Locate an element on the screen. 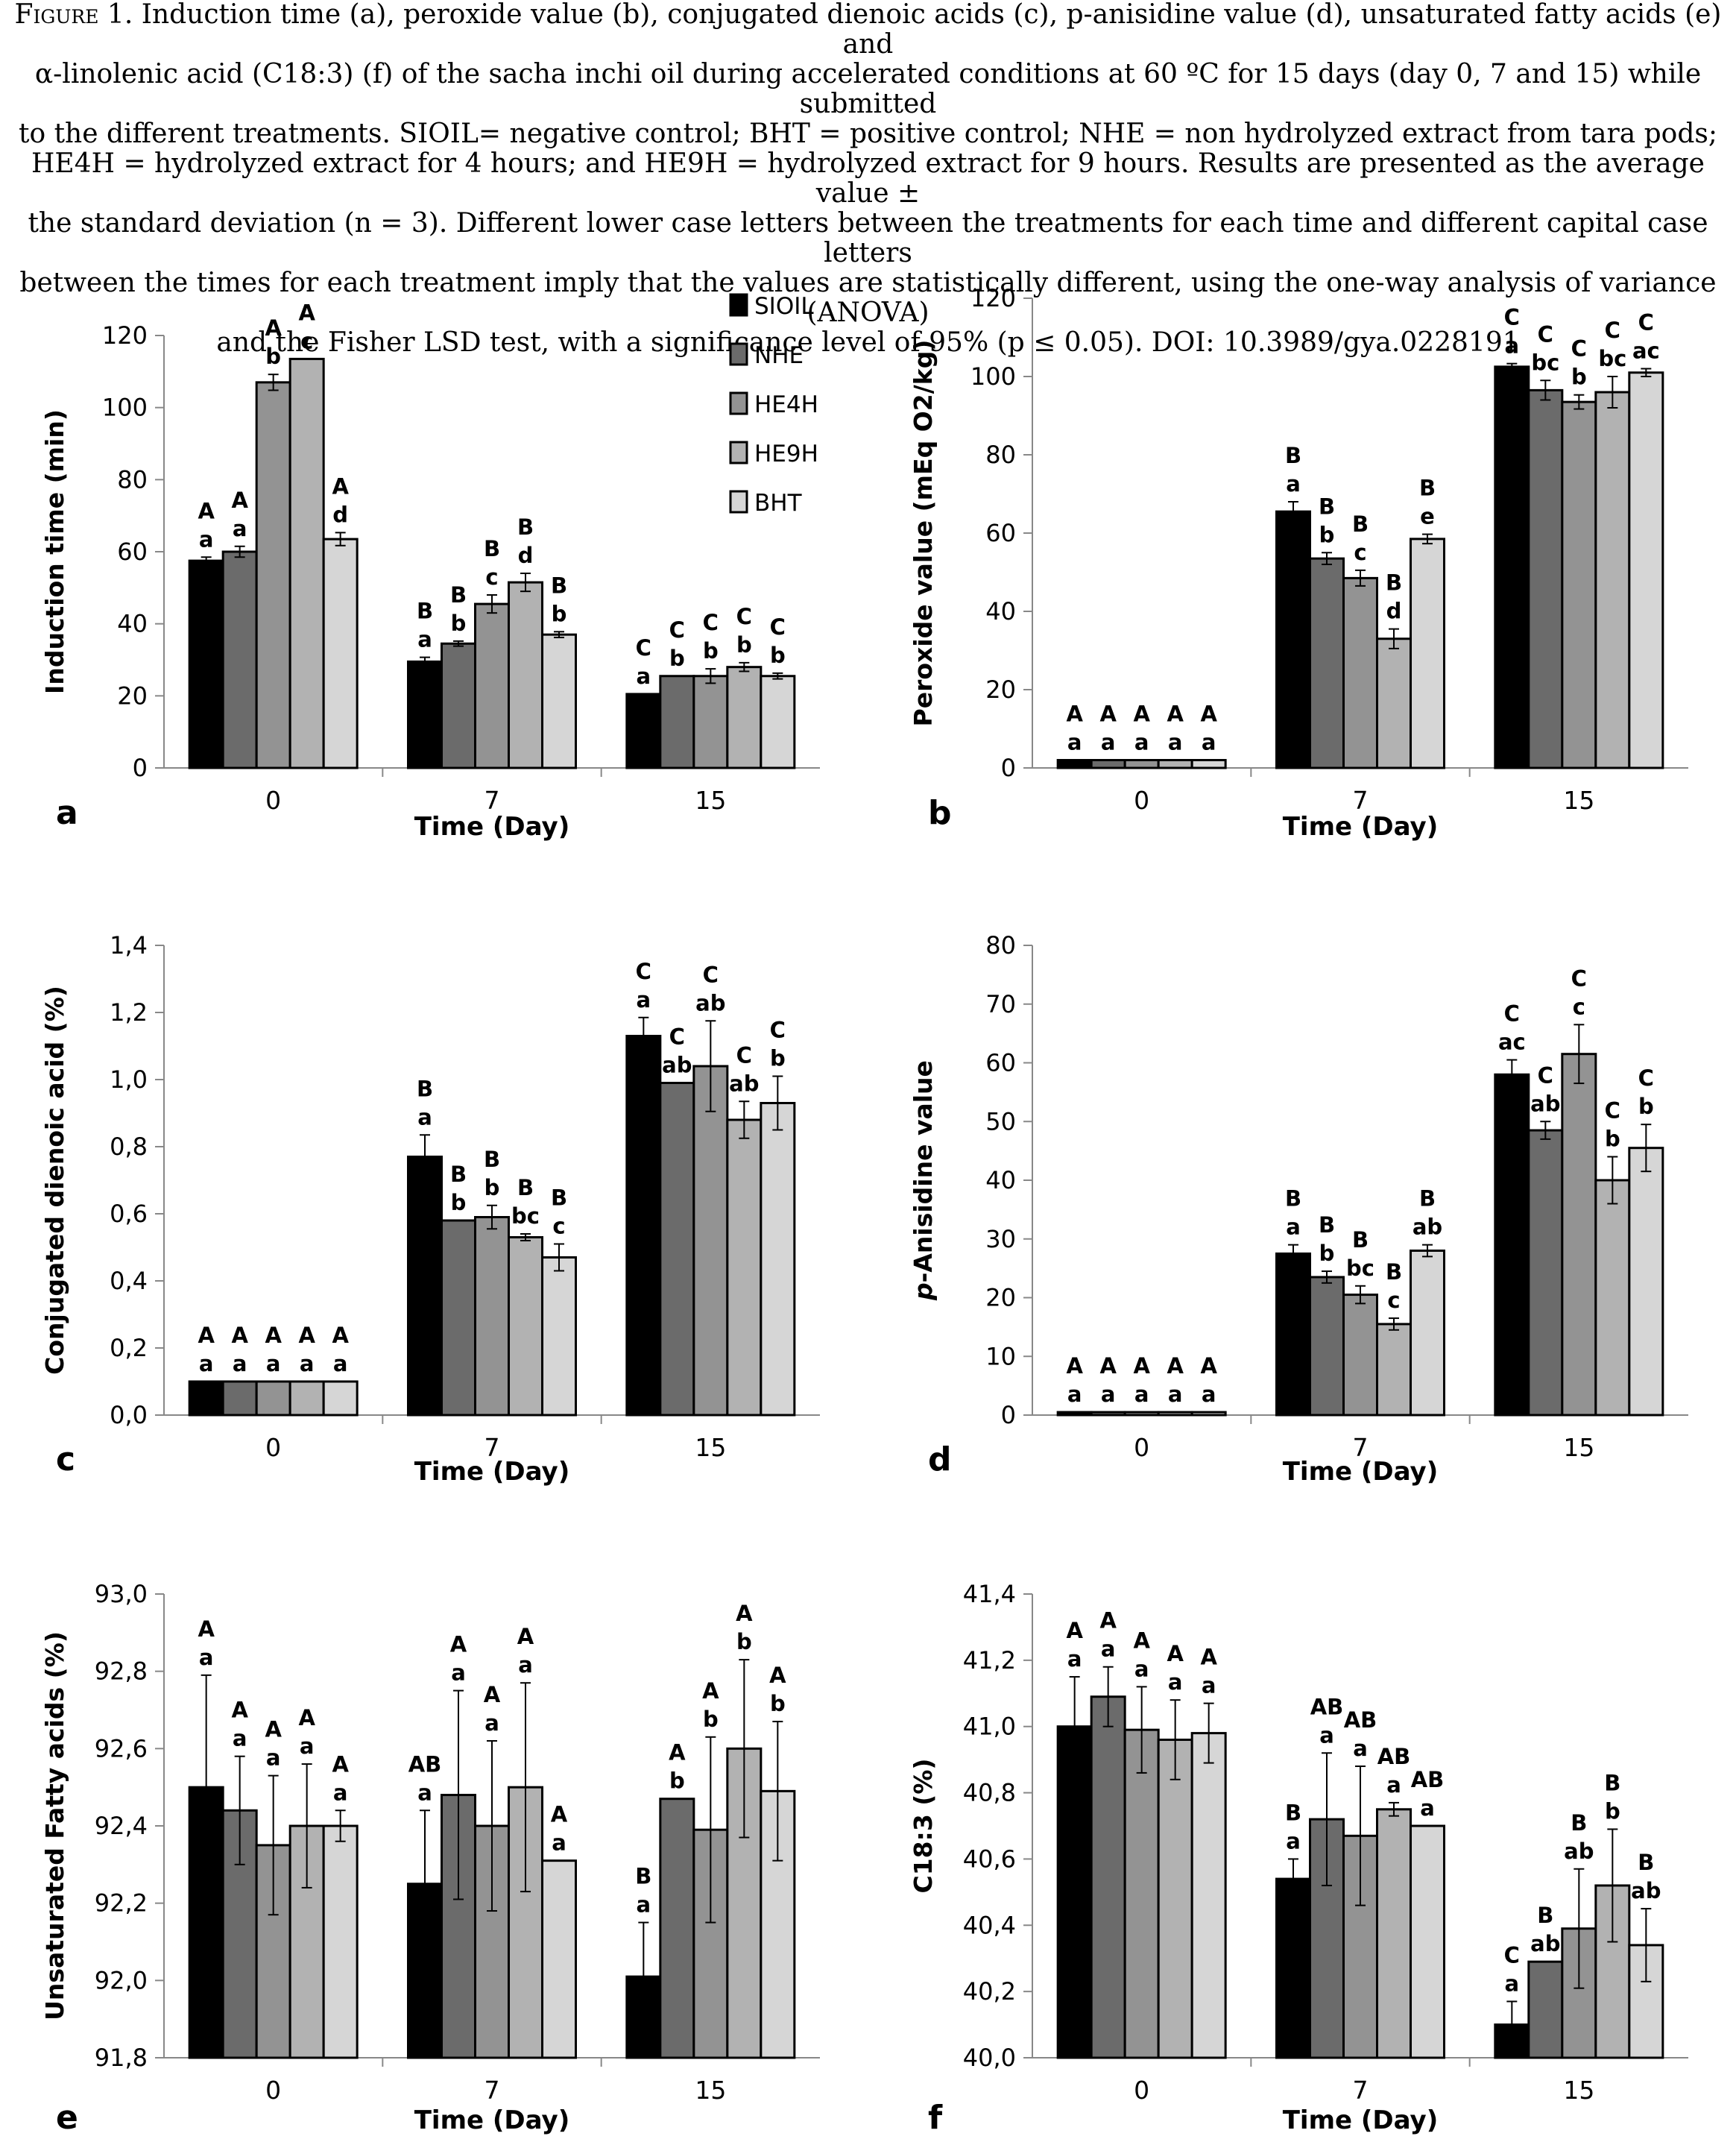  legend-label: HE9H is located at coordinates (786, 454).